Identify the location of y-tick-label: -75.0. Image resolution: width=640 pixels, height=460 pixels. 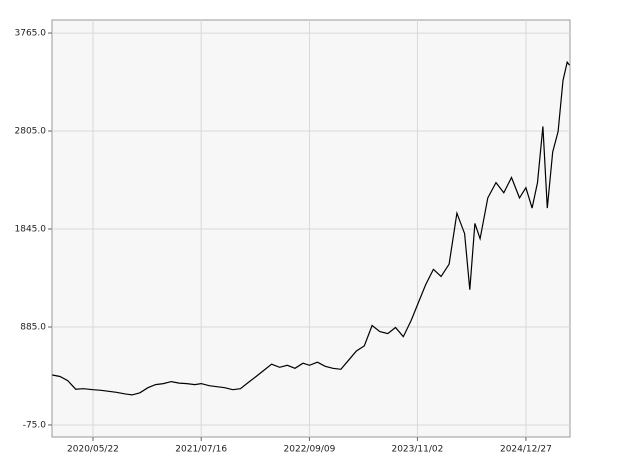
(35, 425).